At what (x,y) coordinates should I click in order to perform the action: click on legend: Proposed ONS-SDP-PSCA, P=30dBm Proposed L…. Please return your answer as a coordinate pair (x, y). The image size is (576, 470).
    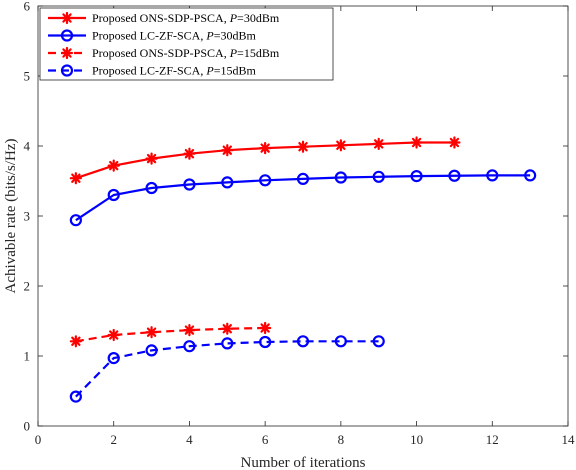
    Looking at the image, I should click on (186, 44).